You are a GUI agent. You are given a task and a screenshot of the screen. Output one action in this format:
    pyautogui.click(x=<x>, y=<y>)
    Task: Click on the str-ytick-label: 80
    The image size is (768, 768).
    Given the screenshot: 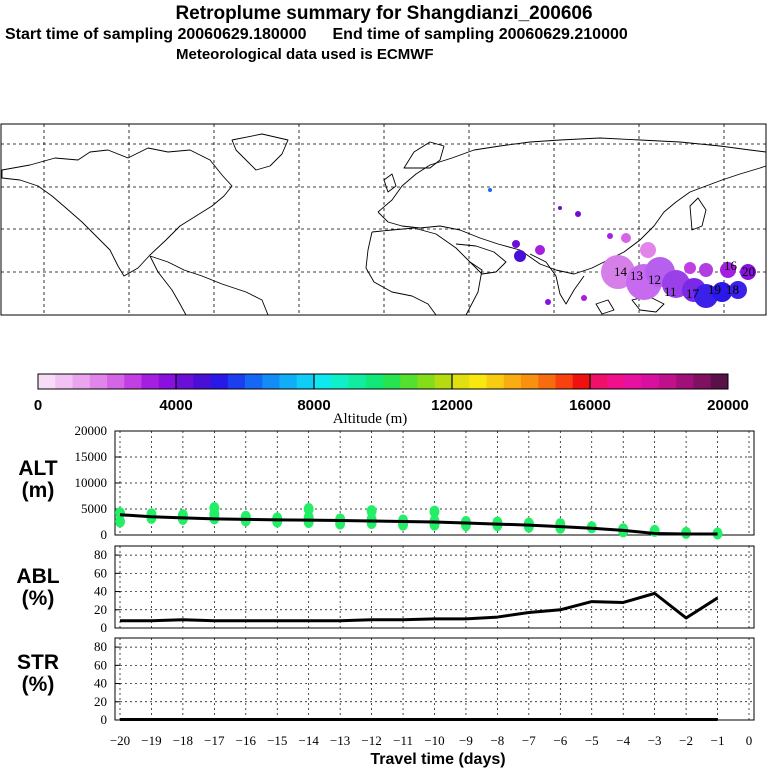 What is the action you would take?
    pyautogui.click(x=100, y=646)
    